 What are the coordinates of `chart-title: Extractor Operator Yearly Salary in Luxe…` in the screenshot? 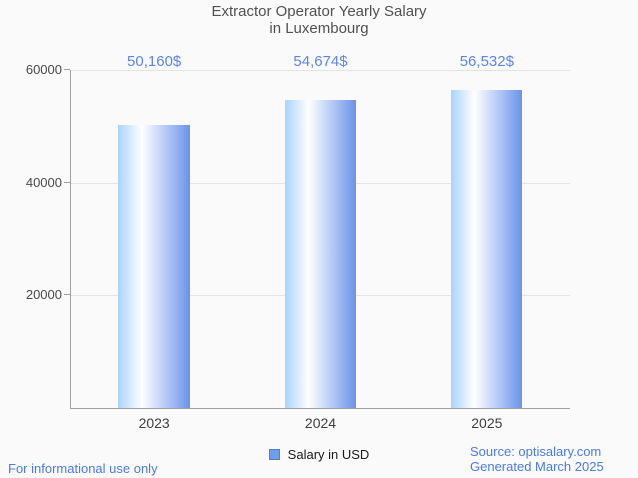 It's located at (319, 20).